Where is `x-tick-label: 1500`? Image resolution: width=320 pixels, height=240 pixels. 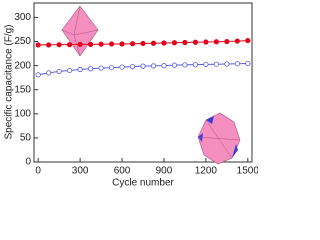
x-tick-label: 1500 is located at coordinates (247, 171).